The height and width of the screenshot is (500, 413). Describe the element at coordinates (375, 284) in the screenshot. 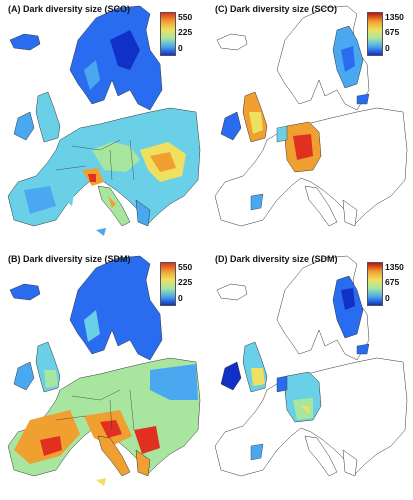

I see `panel-d-colorbar` at that location.